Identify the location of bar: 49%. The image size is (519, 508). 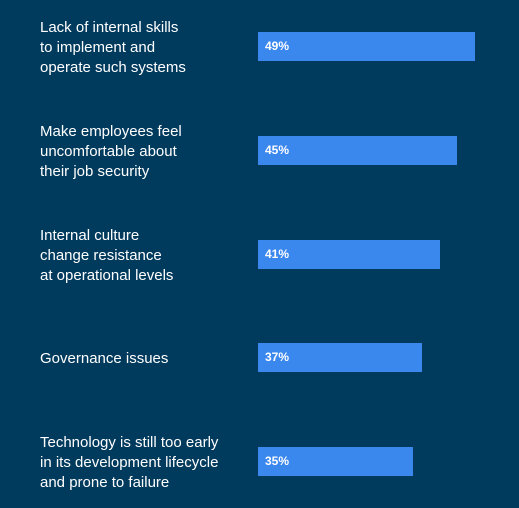
(366, 46).